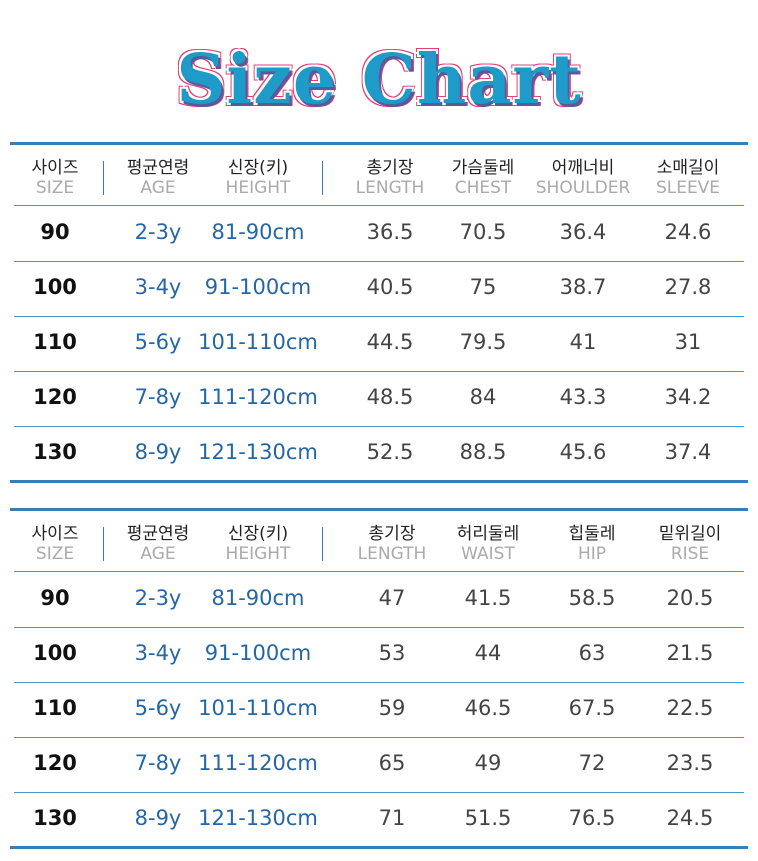  I want to click on table-row: 130 8-9y 121-130cm 71 51.5 76.5 24.5, so click(379, 819).